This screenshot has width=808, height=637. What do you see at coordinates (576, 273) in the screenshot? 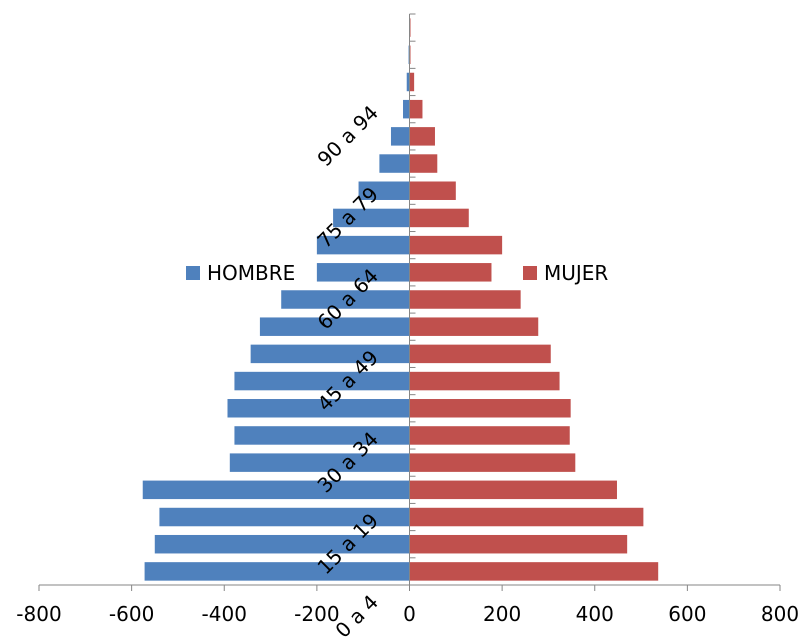
I see `legend-label-mujer: MUJER` at bounding box center [576, 273].